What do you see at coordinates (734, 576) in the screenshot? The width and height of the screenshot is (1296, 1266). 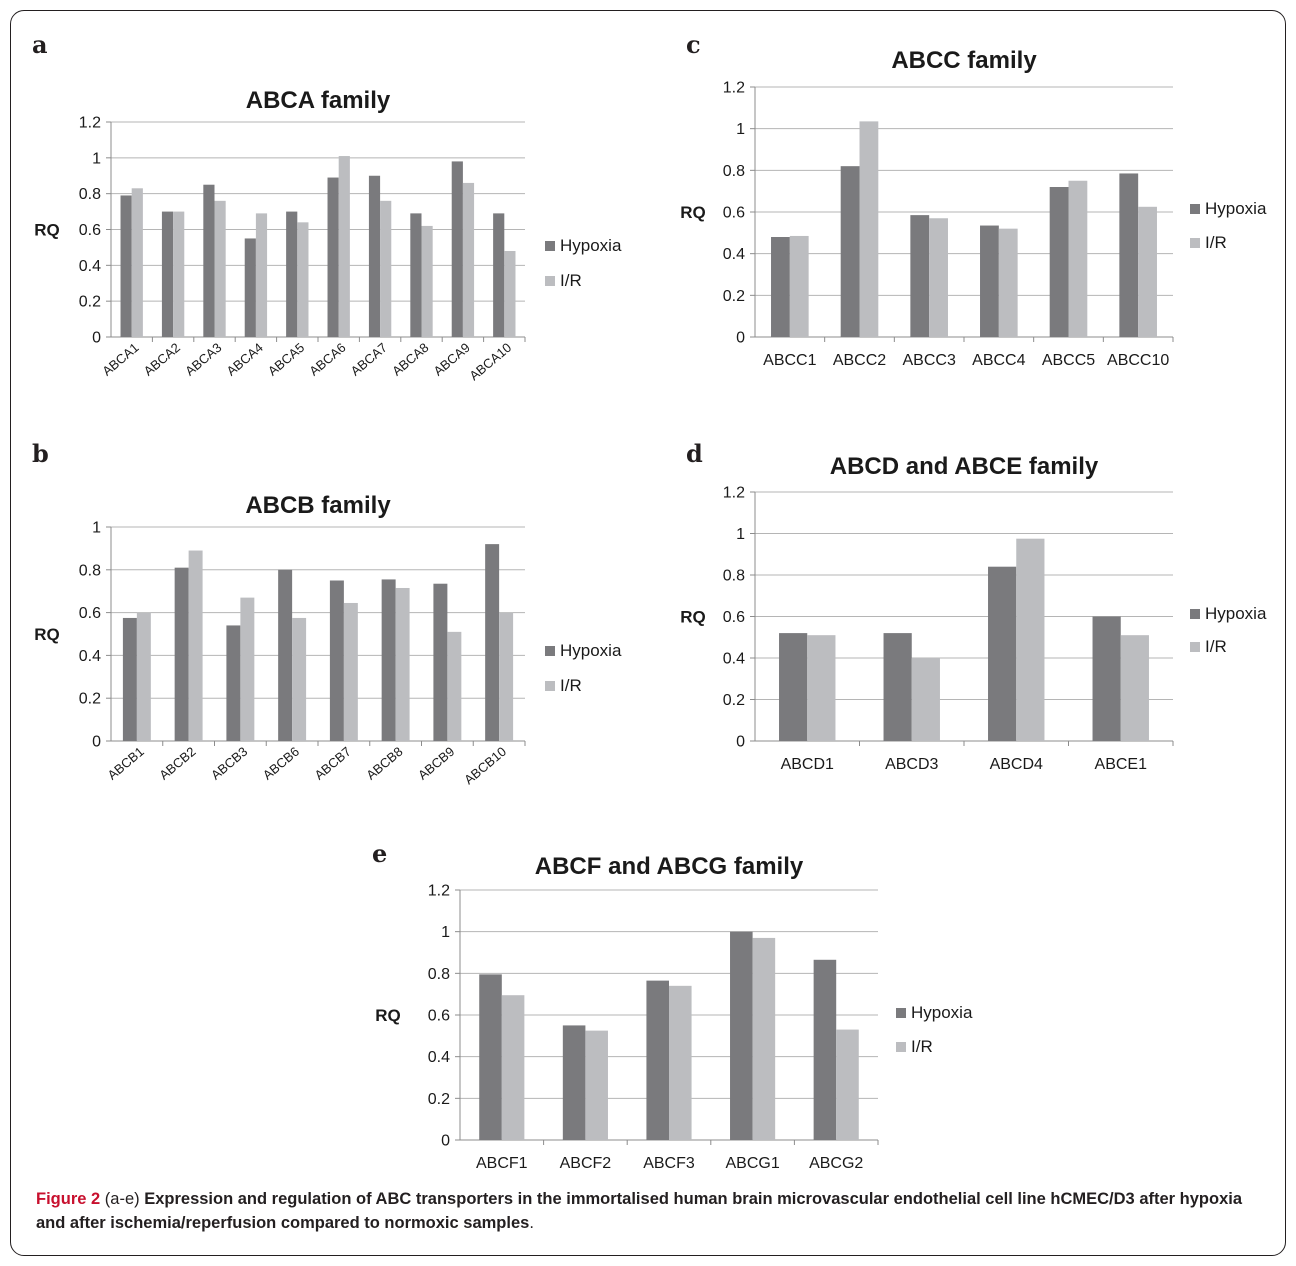 I see `y-tick-label-d: 0.8` at bounding box center [734, 576].